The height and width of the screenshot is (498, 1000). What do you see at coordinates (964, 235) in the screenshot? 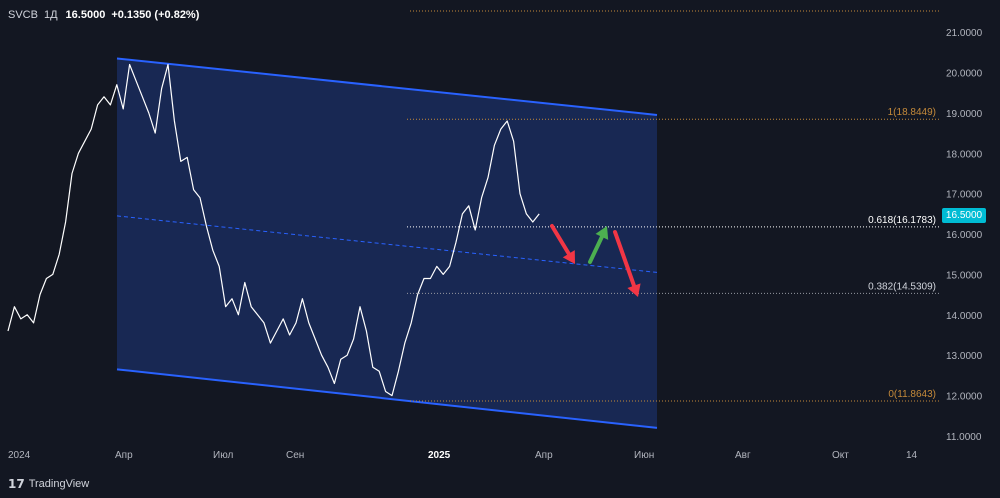
I see `y-axis-tick-label: 16.0000` at bounding box center [964, 235].